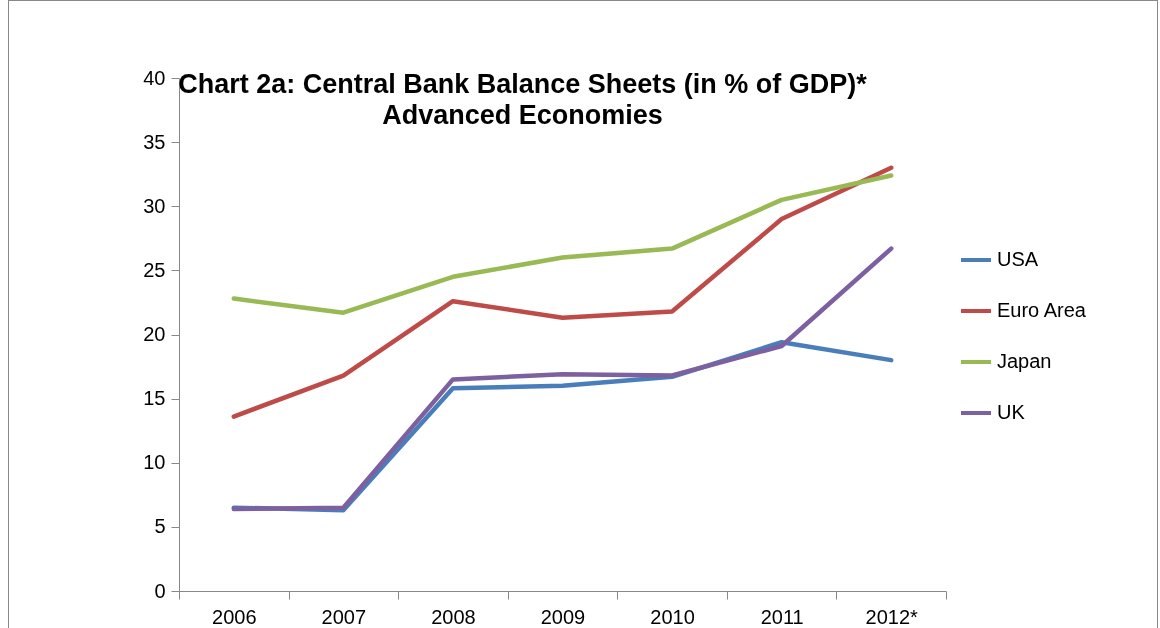 Image resolution: width=1160 pixels, height=628 pixels. Describe the element at coordinates (234, 616) in the screenshot. I see `x-tick-label: 2006` at that location.